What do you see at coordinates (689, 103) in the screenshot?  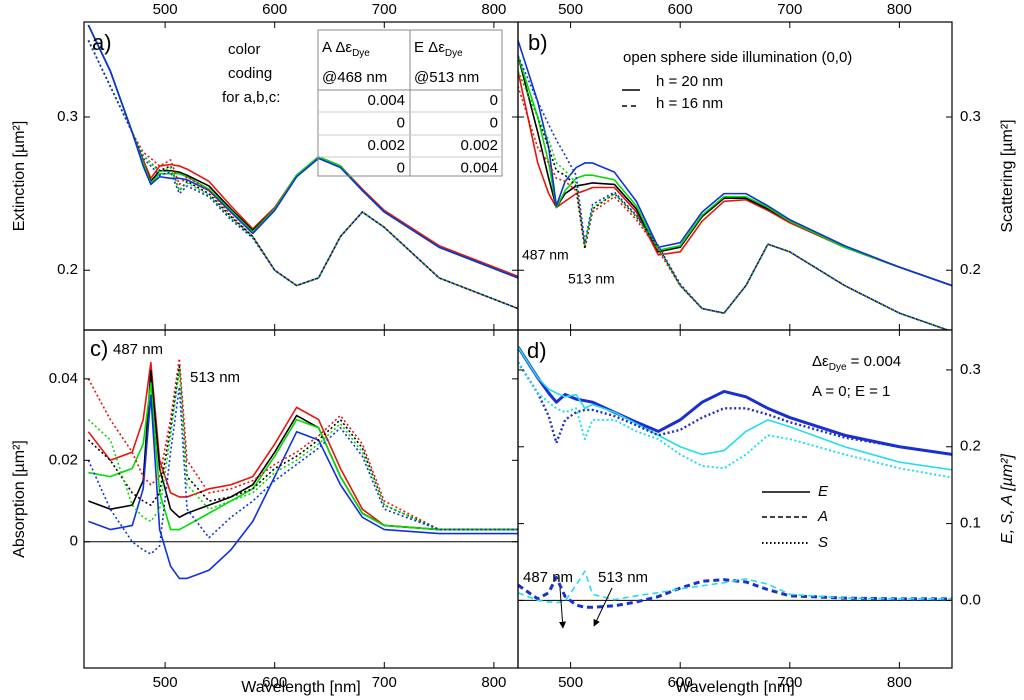 I see `legend-label: h = 16 nm` at bounding box center [689, 103].